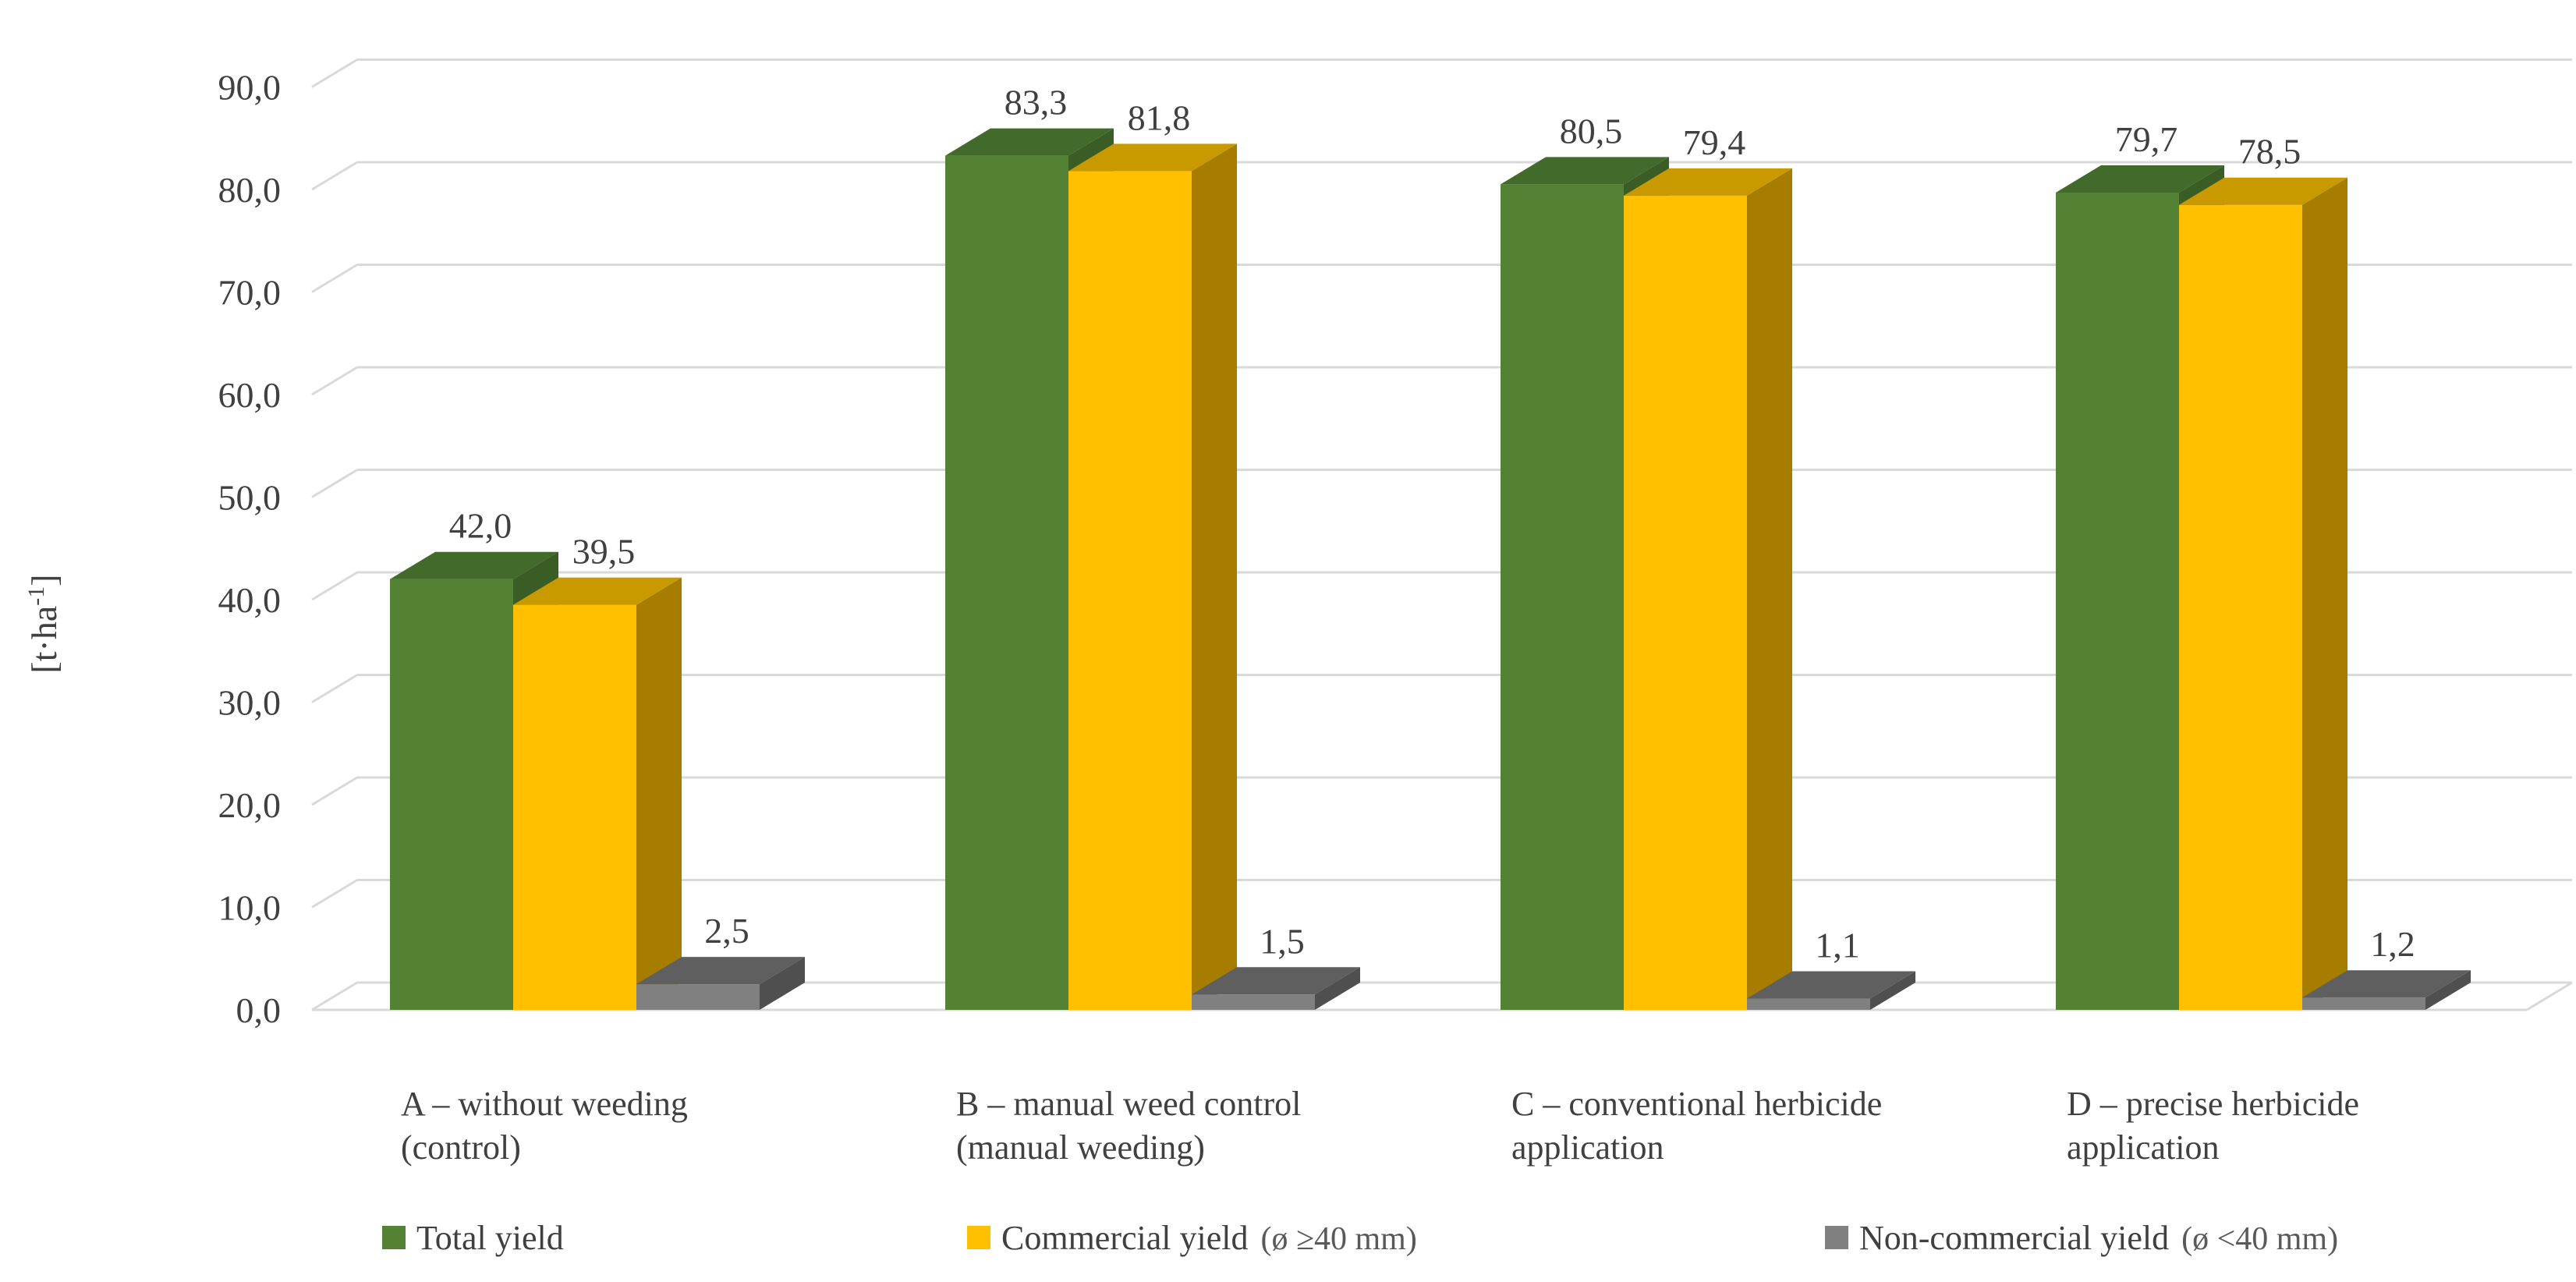  What do you see at coordinates (481, 526) in the screenshot?
I see `data-label: 42,0` at bounding box center [481, 526].